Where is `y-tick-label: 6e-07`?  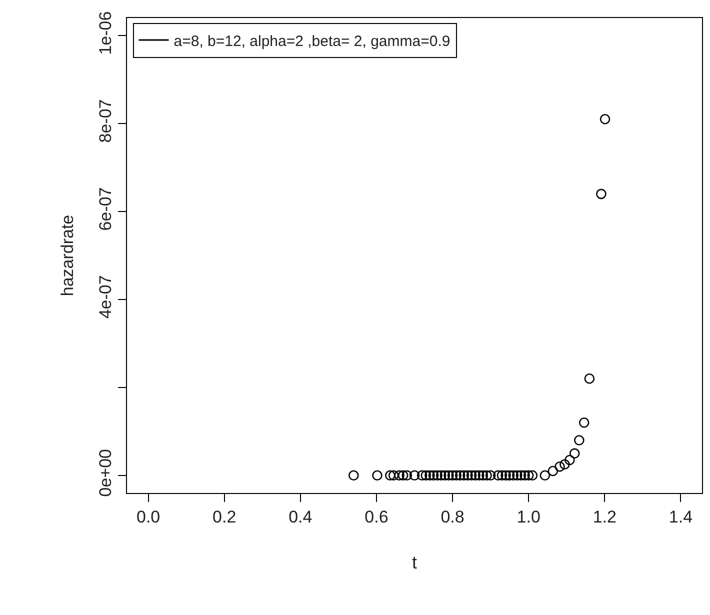 y-tick-label: 6e-07 is located at coordinates (106, 209).